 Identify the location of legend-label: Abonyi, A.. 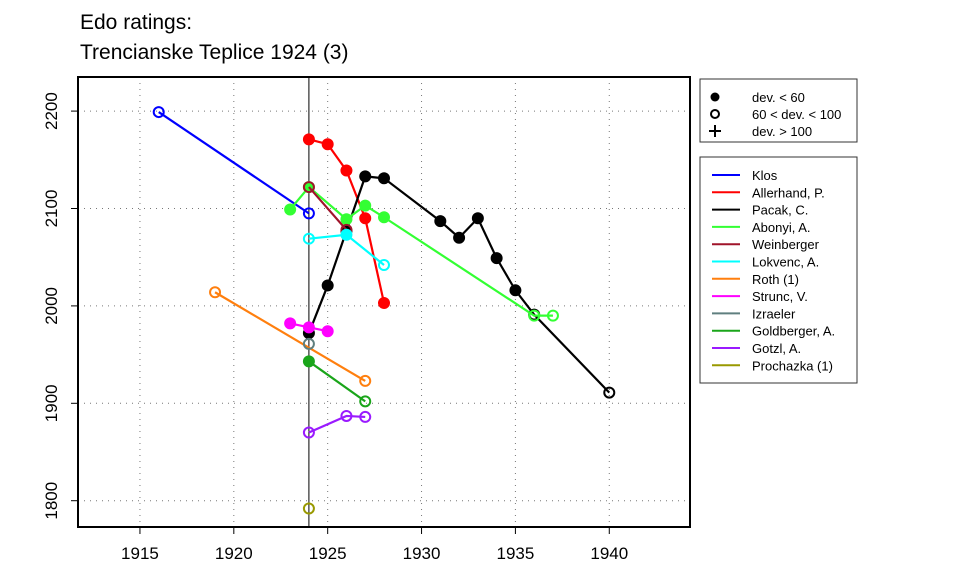
(781, 227).